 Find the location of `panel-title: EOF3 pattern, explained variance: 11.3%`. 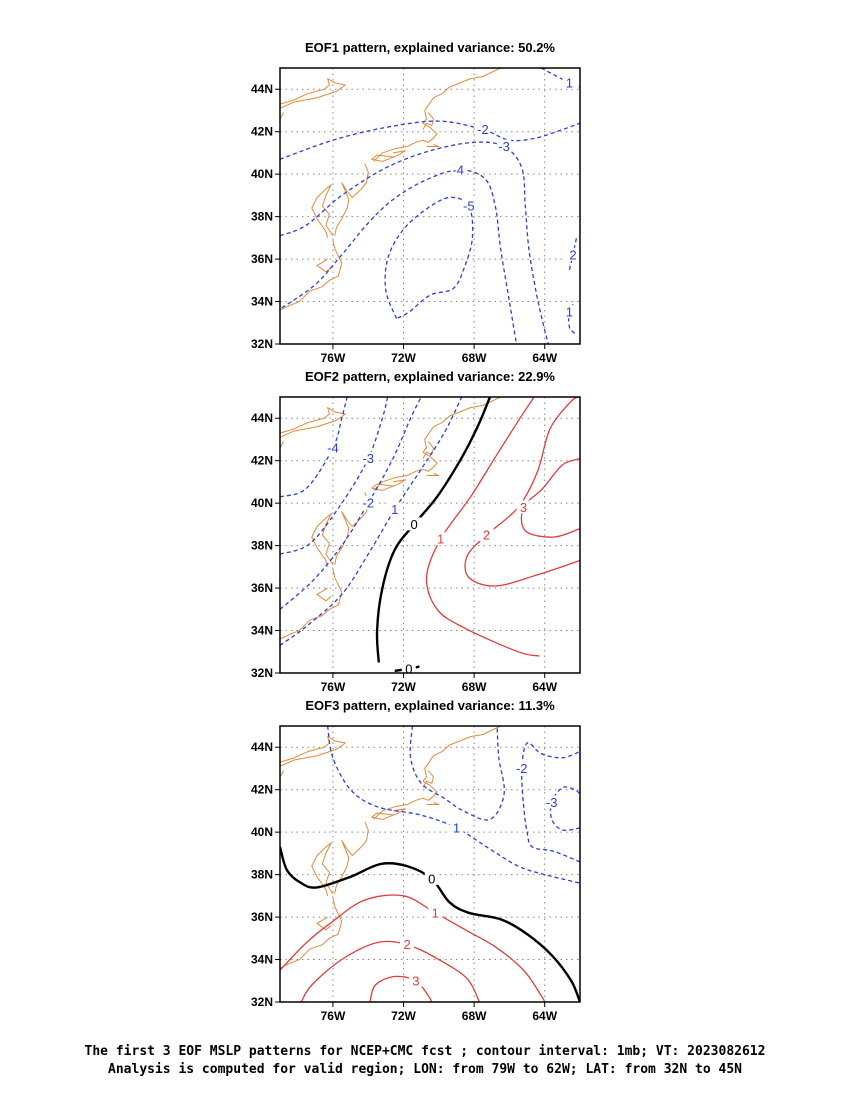

panel-title: EOF3 pattern, explained variance: 11.3% is located at coordinates (430, 705).